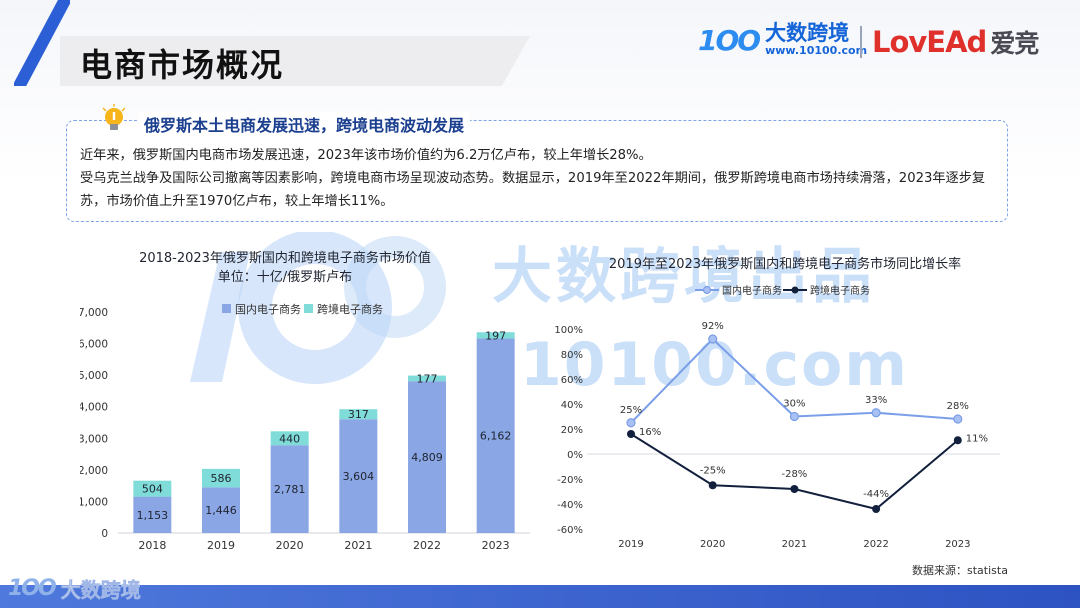 The image size is (1080, 608). What do you see at coordinates (572, 355) in the screenshot?
I see `y-tick-label: 80%` at bounding box center [572, 355].